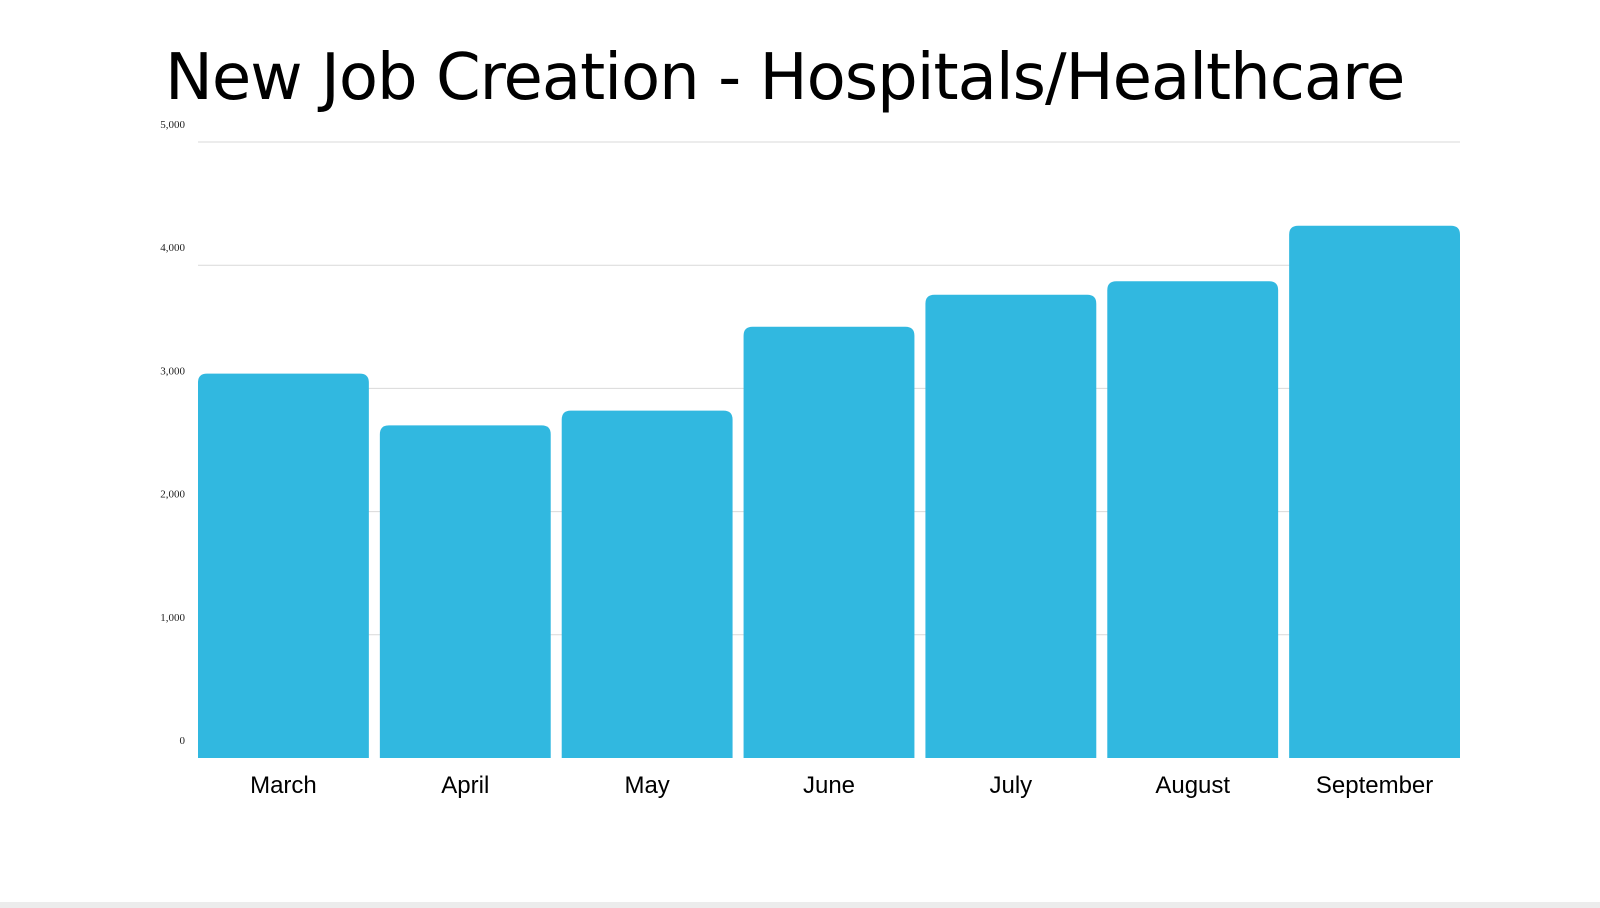  What do you see at coordinates (172, 495) in the screenshot?
I see `y-tick-label: 2,000` at bounding box center [172, 495].